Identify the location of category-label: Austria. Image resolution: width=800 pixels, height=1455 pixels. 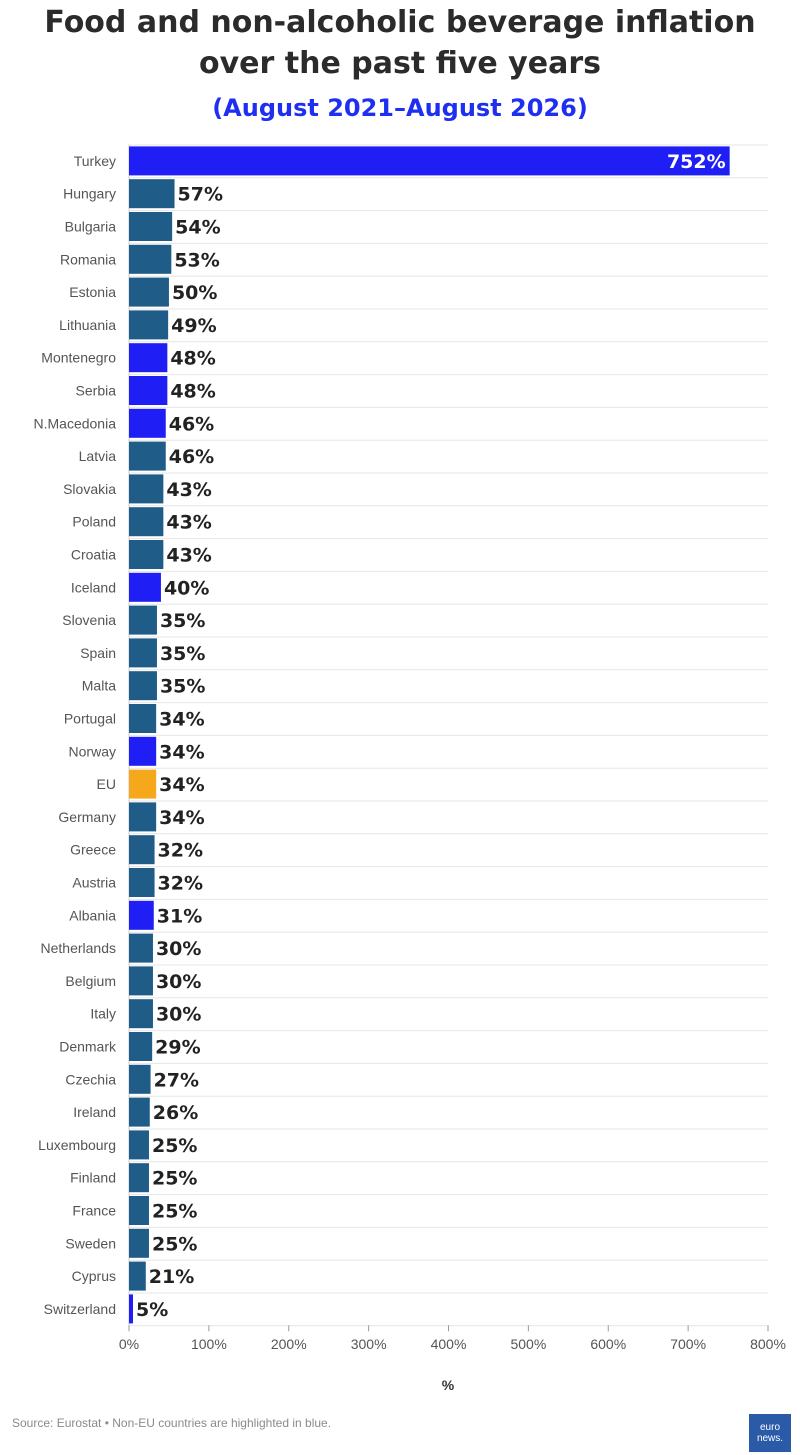
(94, 883).